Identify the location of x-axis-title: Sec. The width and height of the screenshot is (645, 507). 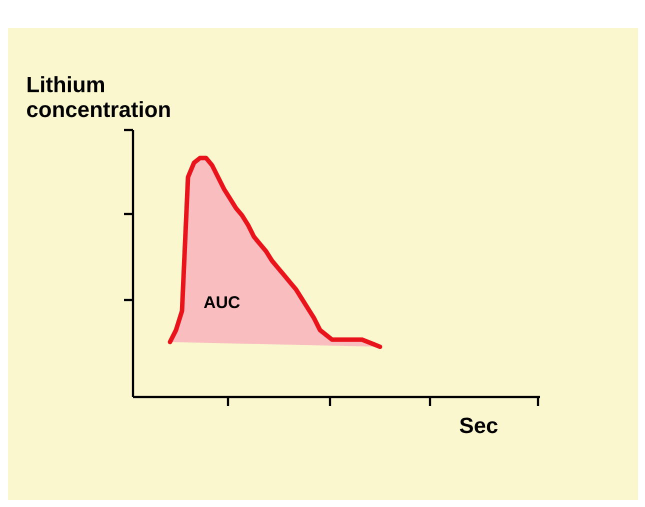
(479, 426).